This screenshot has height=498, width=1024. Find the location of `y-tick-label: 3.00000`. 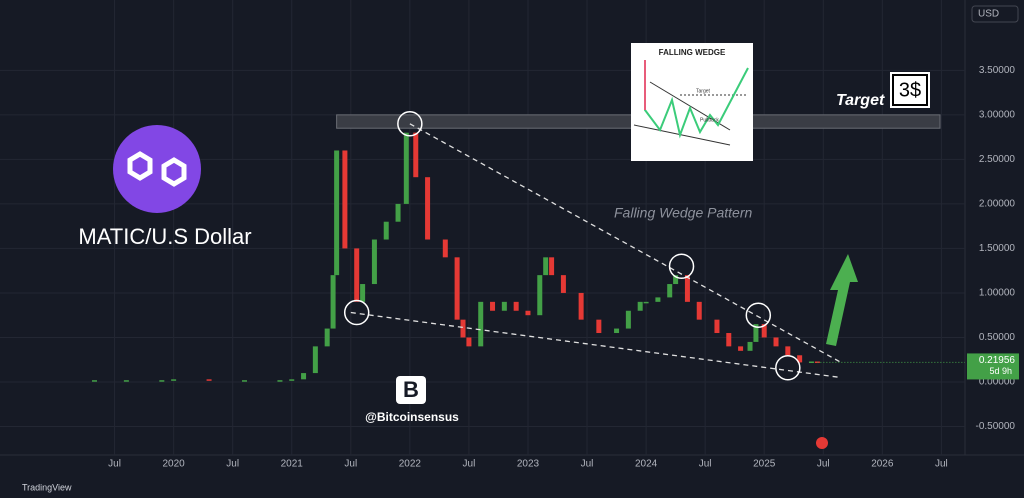

y-tick-label: 3.00000 is located at coordinates (997, 115).